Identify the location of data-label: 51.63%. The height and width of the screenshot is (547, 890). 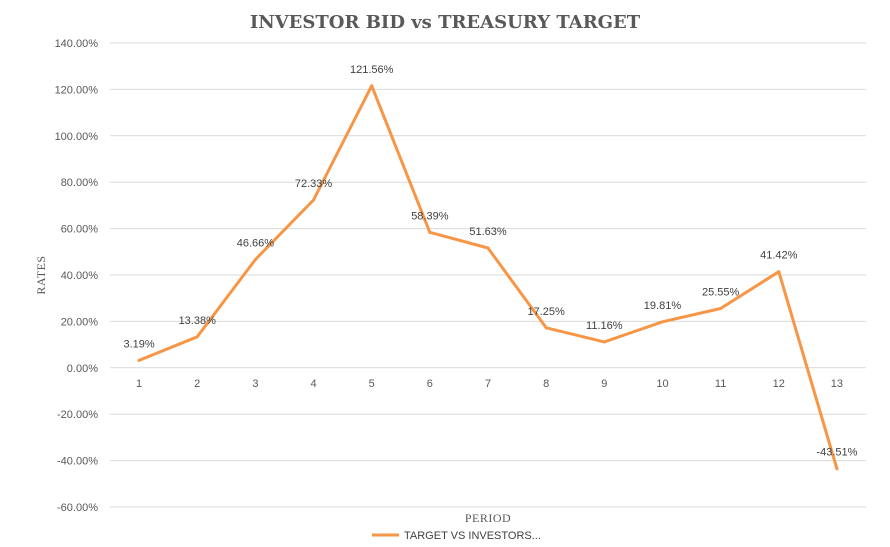
(488, 232).